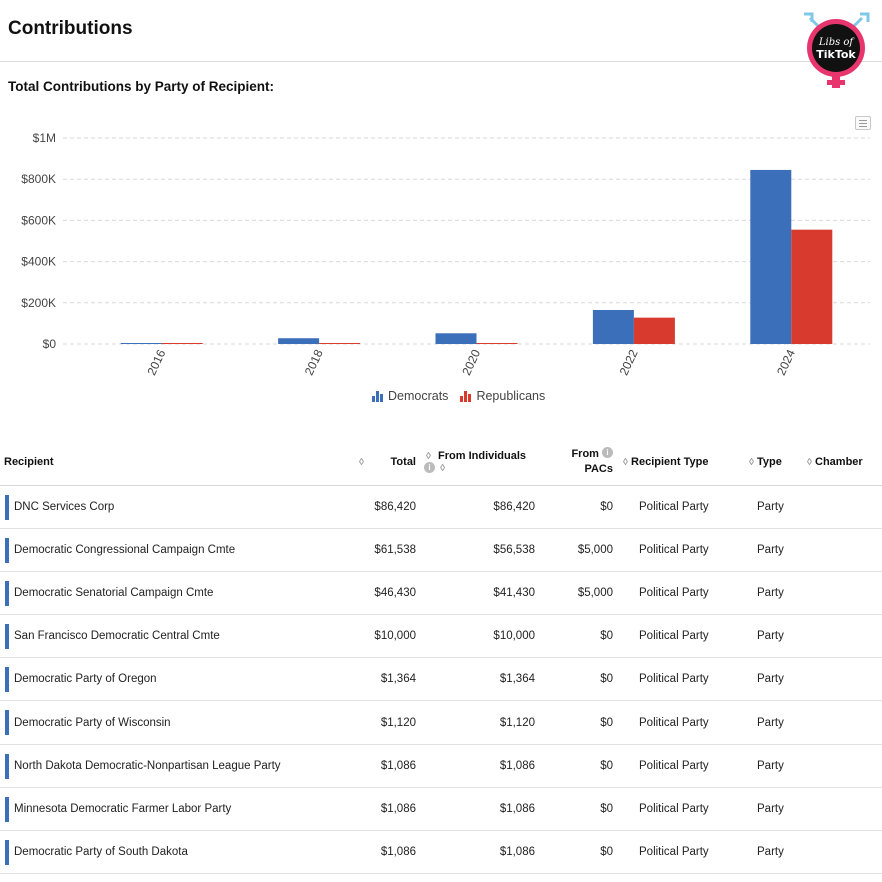 The image size is (882, 882). I want to click on bar-republicans-2016, so click(182, 343).